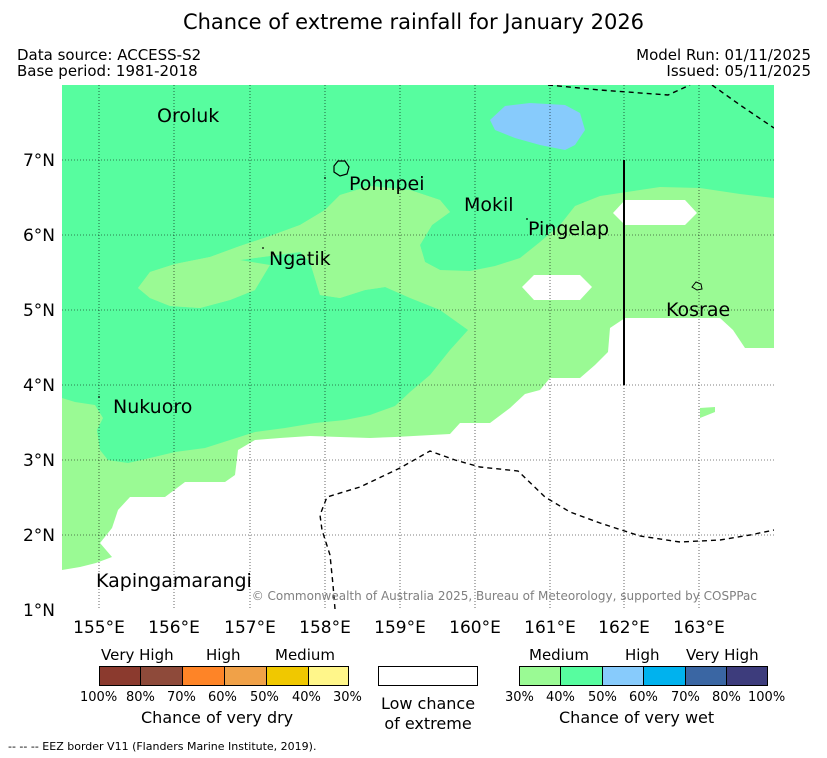 This screenshot has width=827, height=758. Describe the element at coordinates (39, 611) in the screenshot. I see `lat-tick-label: 1°N` at that location.